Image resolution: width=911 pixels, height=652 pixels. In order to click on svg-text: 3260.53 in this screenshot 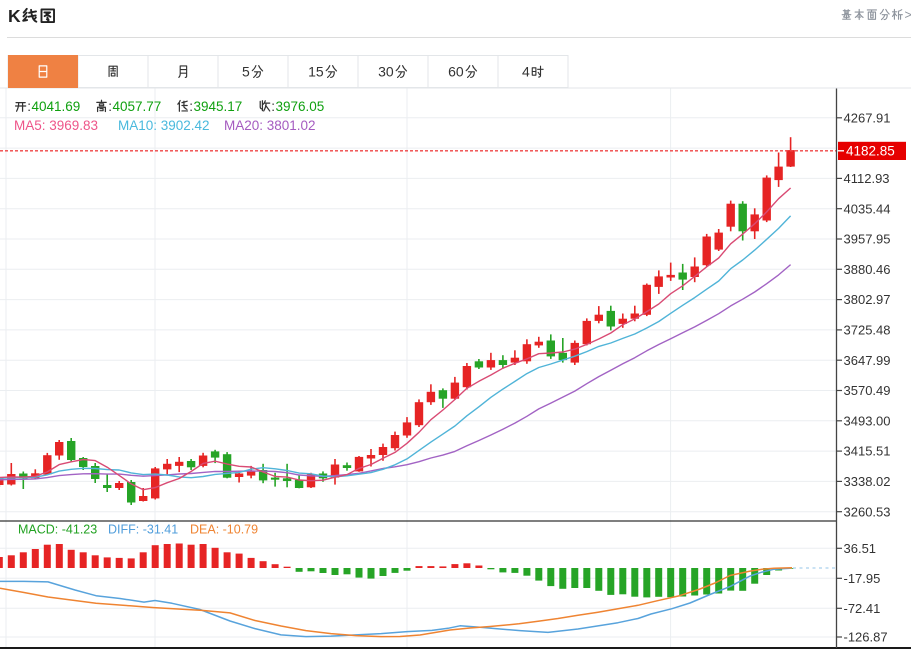, I will do `click(867, 511)`.